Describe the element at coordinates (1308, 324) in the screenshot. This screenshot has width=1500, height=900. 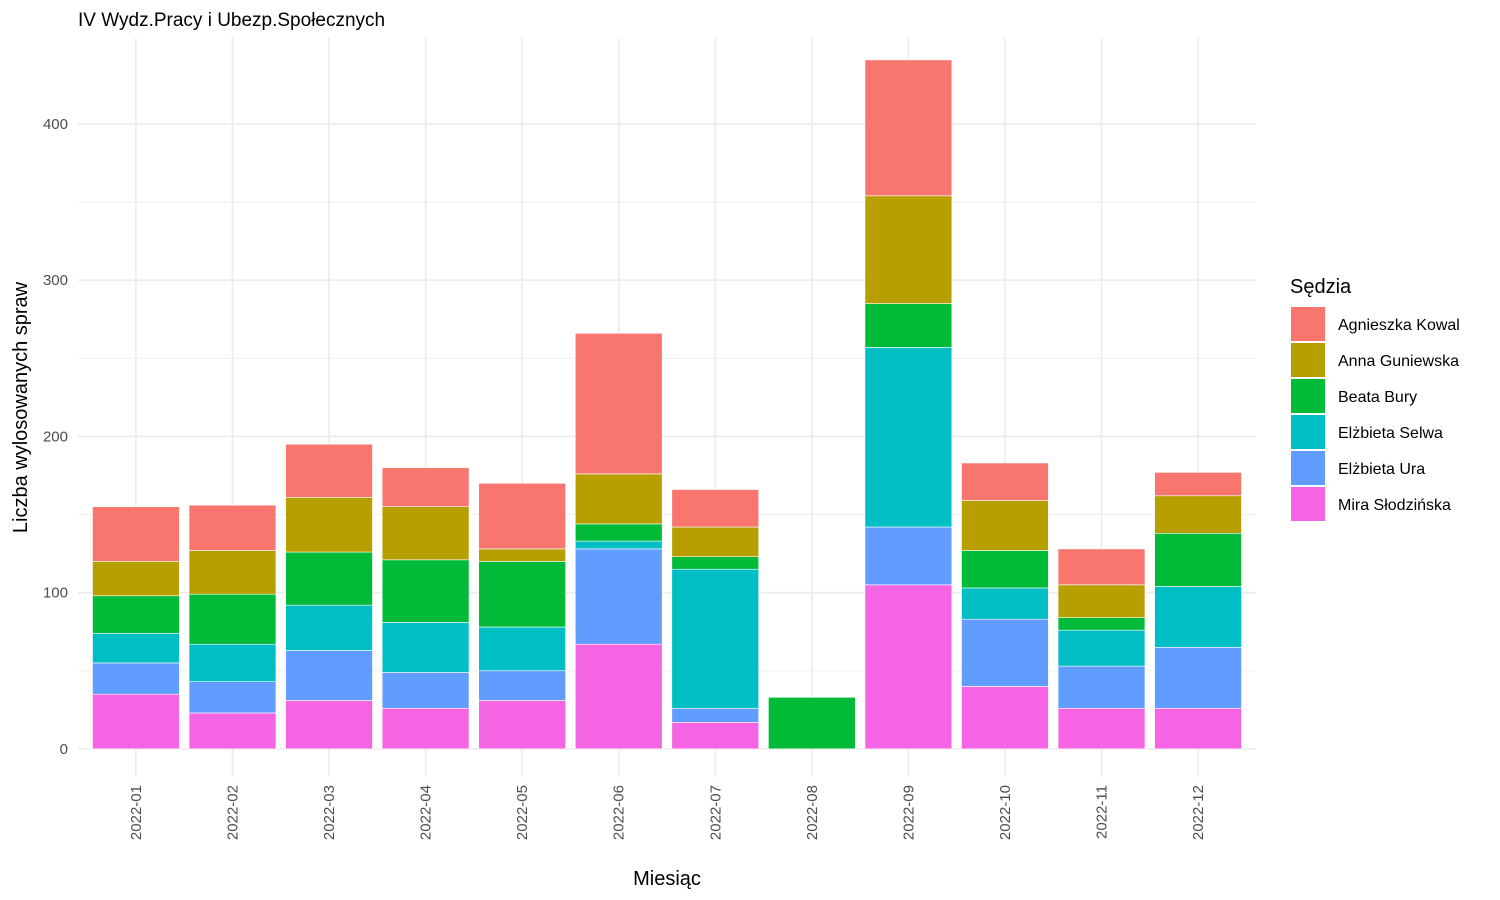
I see `legend-key-agnieszka-kowal` at that location.